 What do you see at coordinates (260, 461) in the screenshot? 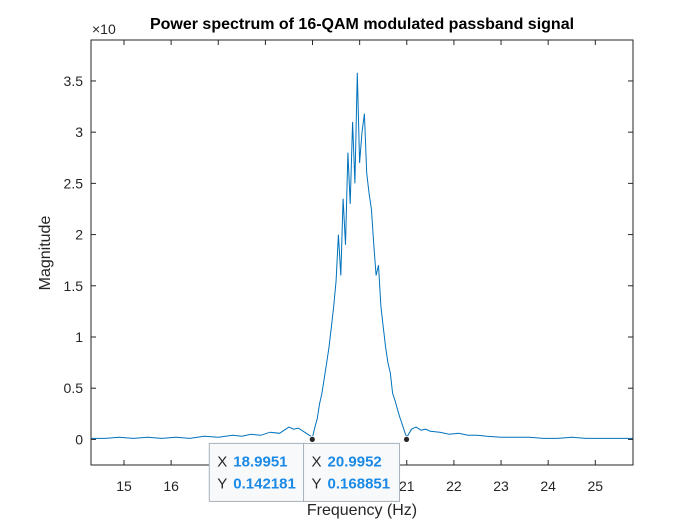
I see `datatip-value: 18.9951` at bounding box center [260, 461].